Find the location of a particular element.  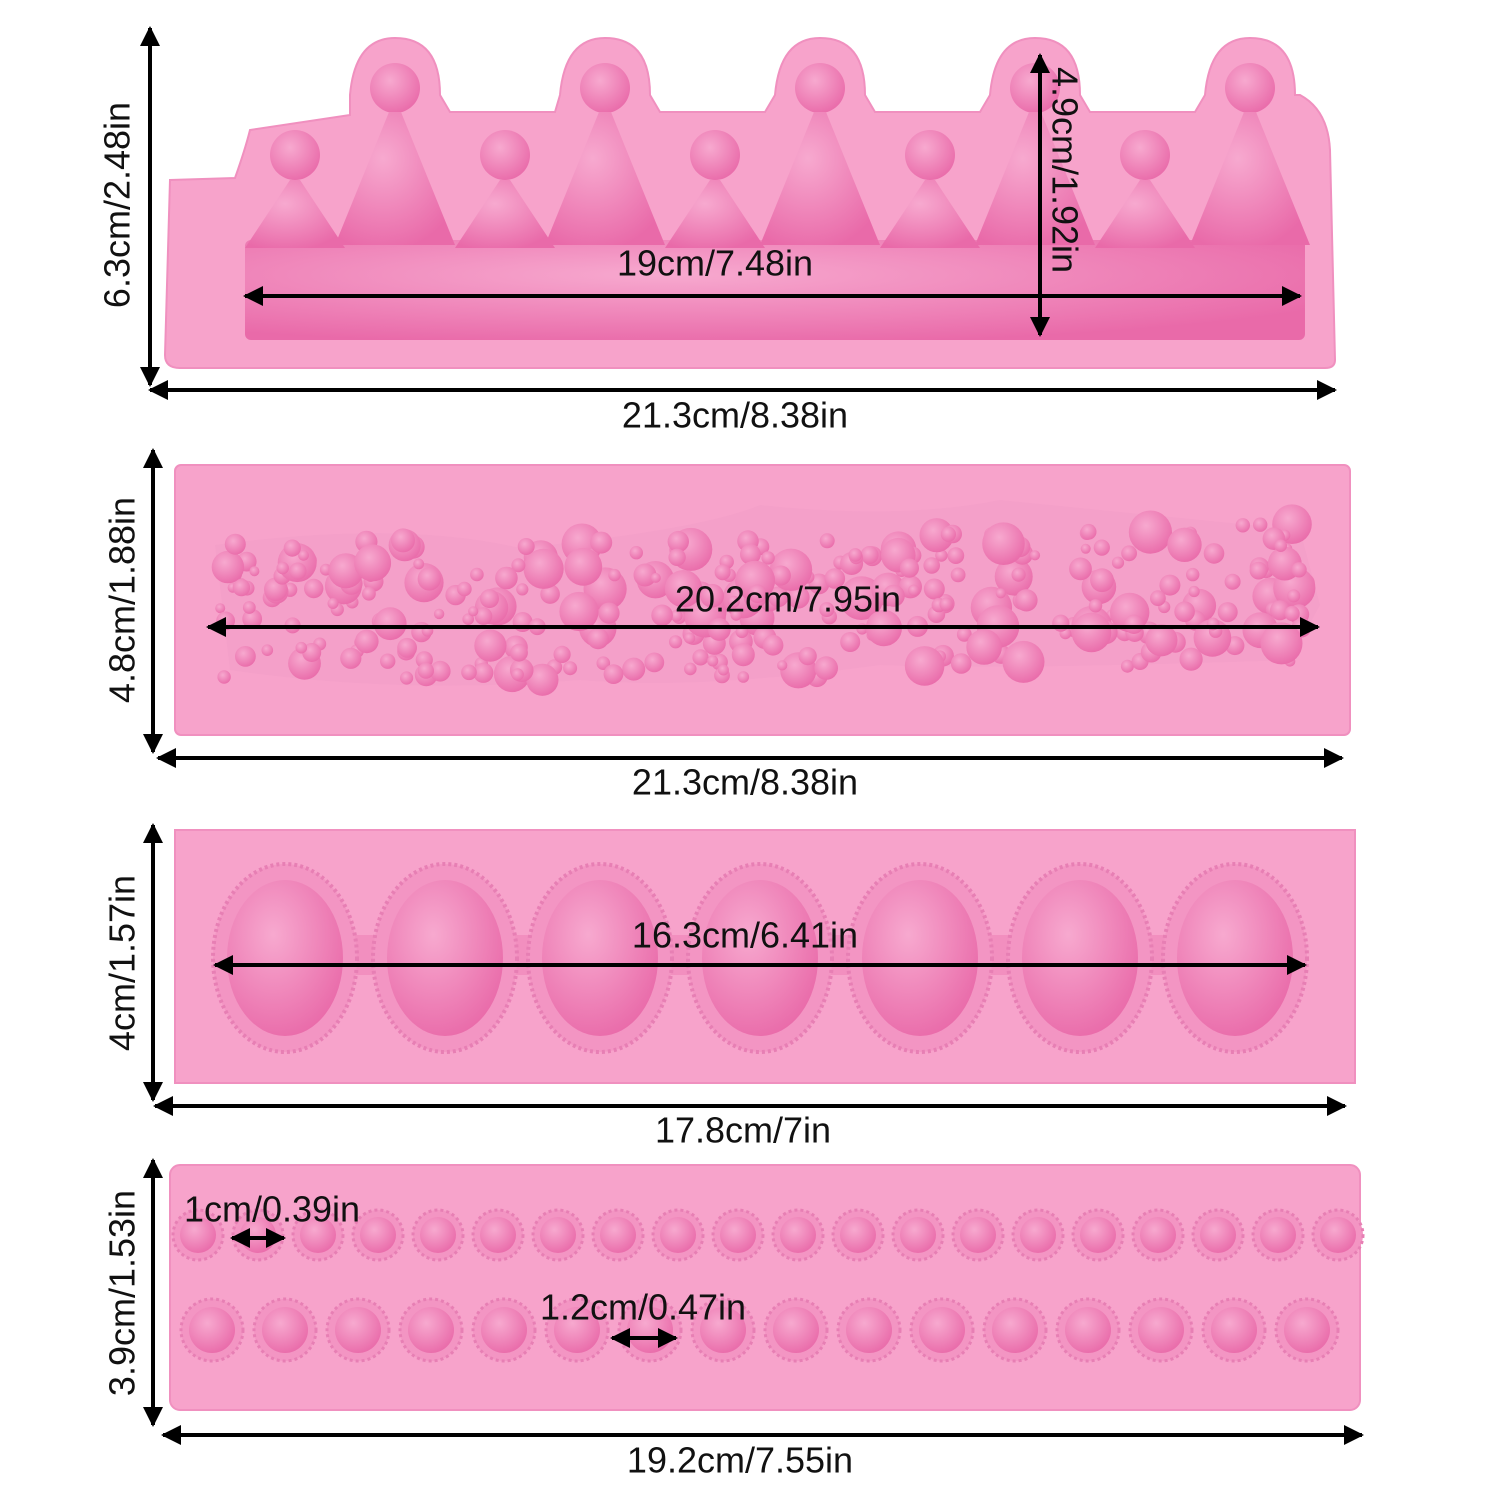

dimension-label: 1cm/0.39in is located at coordinates (272, 1209).